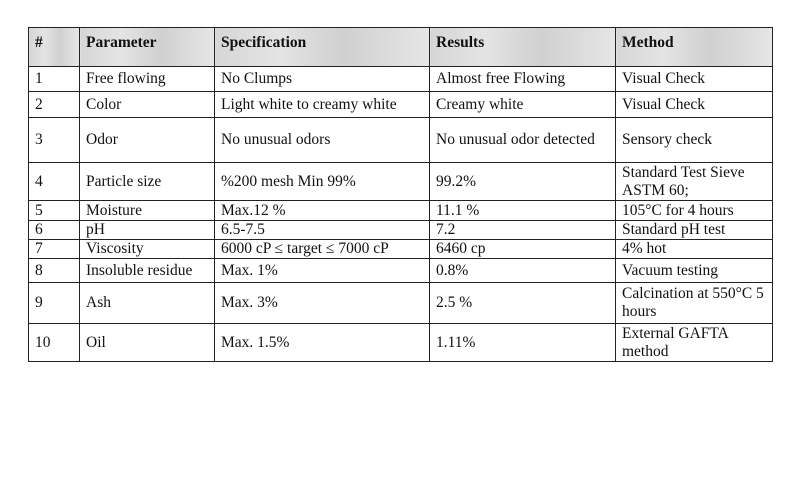  I want to click on cell-specification: Max. 3%, so click(322, 303).